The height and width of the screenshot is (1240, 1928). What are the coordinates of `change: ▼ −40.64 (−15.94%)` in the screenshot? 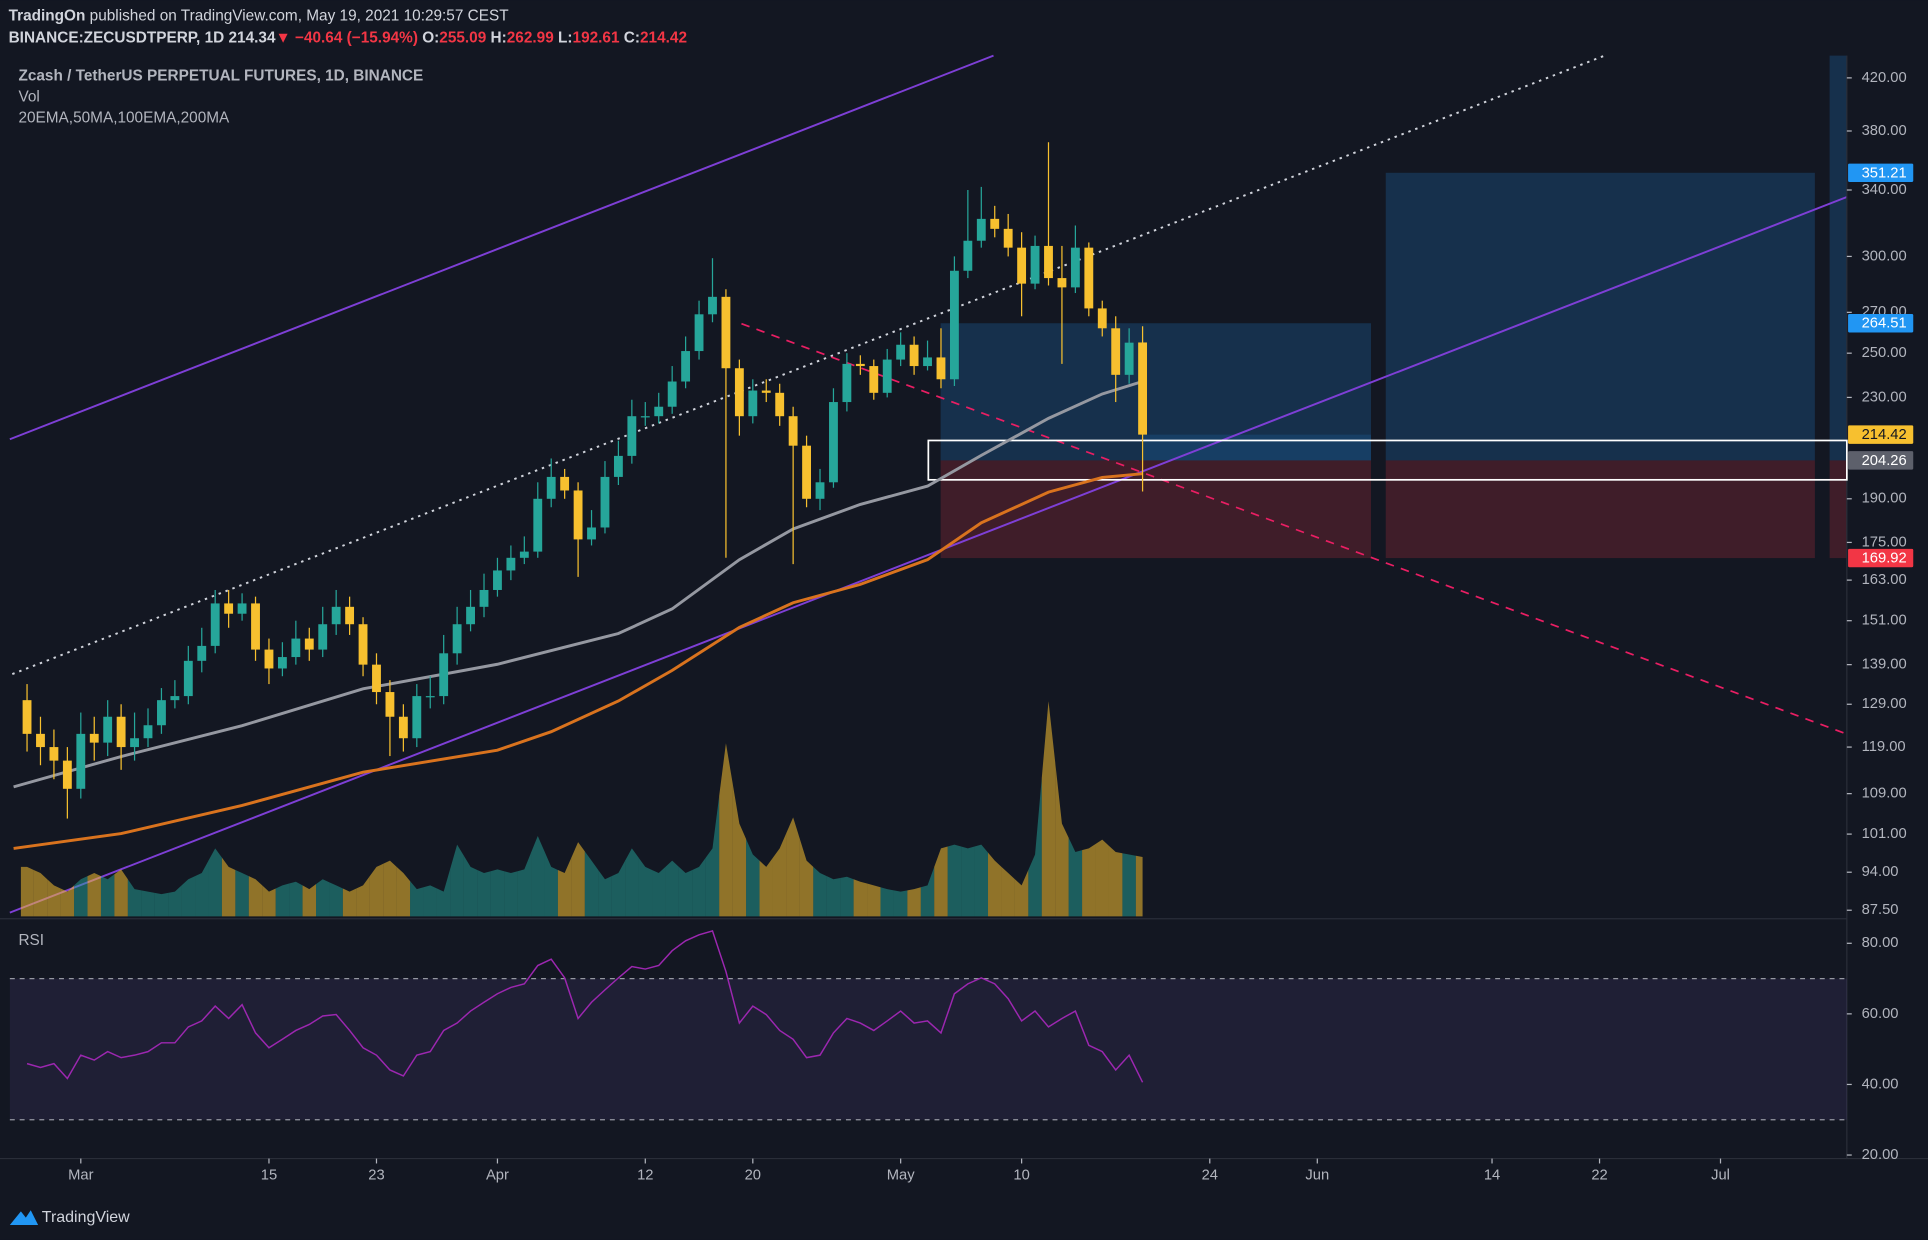 It's located at (347, 37).